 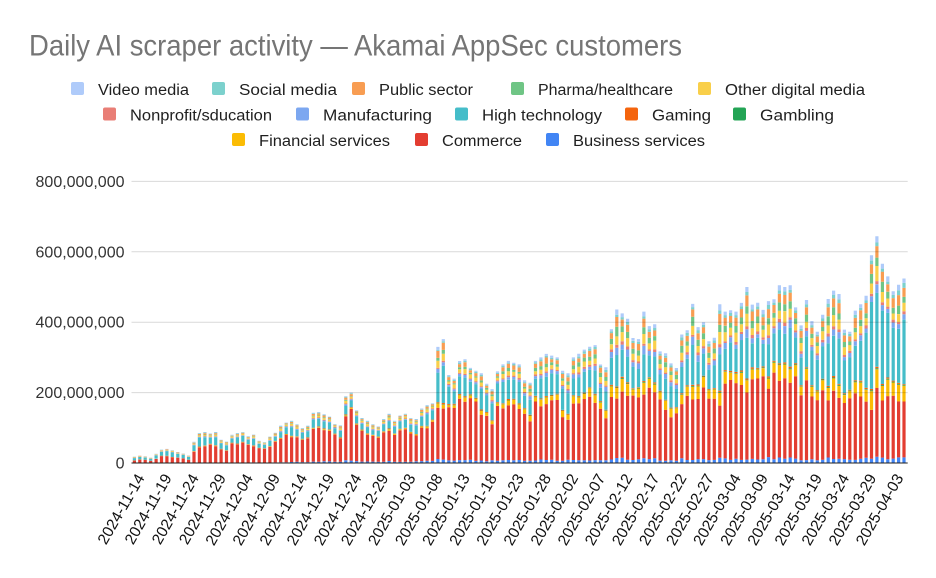 I want to click on svg-text: Financial services, so click(x=324, y=141).